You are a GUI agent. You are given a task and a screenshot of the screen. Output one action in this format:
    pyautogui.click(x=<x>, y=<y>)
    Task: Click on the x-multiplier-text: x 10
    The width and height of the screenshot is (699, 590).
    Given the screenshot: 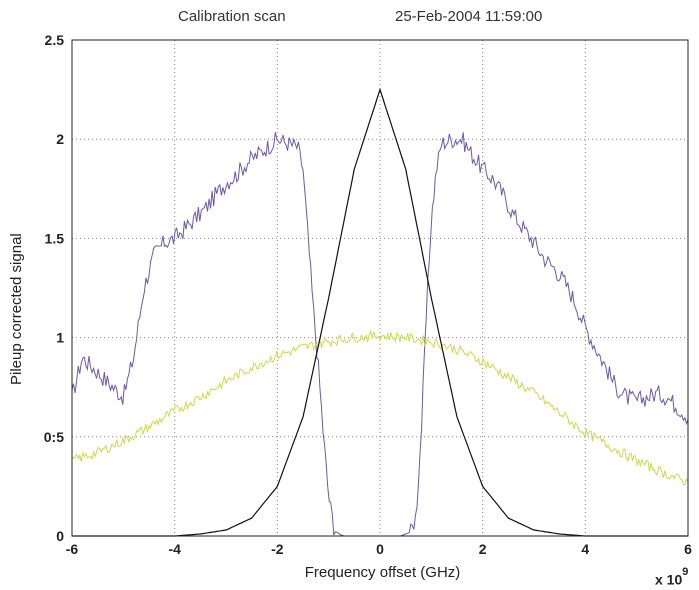 What is the action you would take?
    pyautogui.click(x=669, y=579)
    